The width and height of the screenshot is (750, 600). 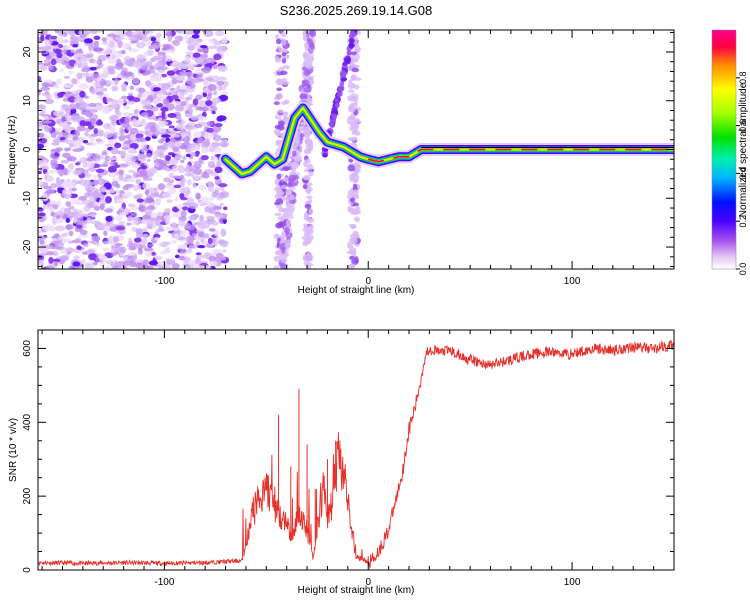 What do you see at coordinates (27, 246) in the screenshot?
I see `spectrogram-ytick-label: -20` at bounding box center [27, 246].